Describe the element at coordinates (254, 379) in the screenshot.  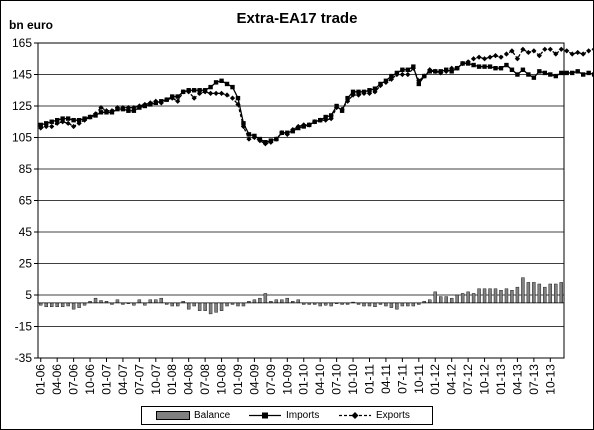
I see `x-tick-label: 04-09` at that location.